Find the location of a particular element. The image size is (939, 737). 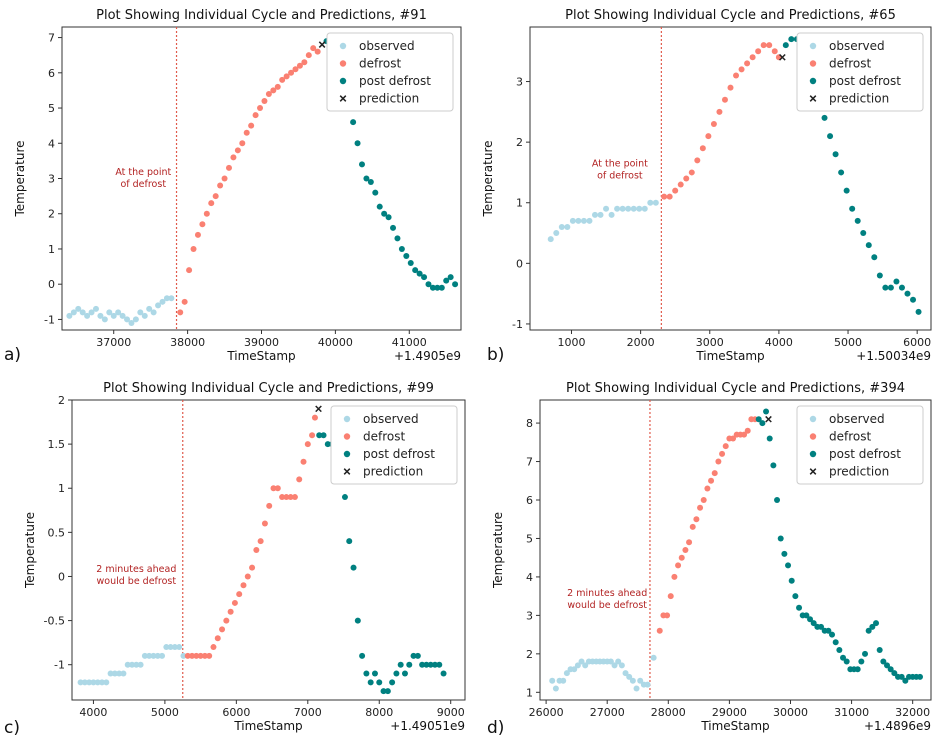

data-point-prediction is located at coordinates (768, 419).